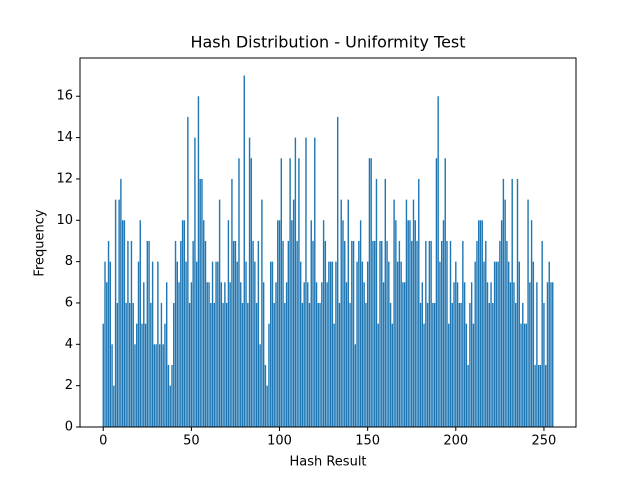  What do you see at coordinates (69, 261) in the screenshot?
I see `y-tick-label: 8` at bounding box center [69, 261].